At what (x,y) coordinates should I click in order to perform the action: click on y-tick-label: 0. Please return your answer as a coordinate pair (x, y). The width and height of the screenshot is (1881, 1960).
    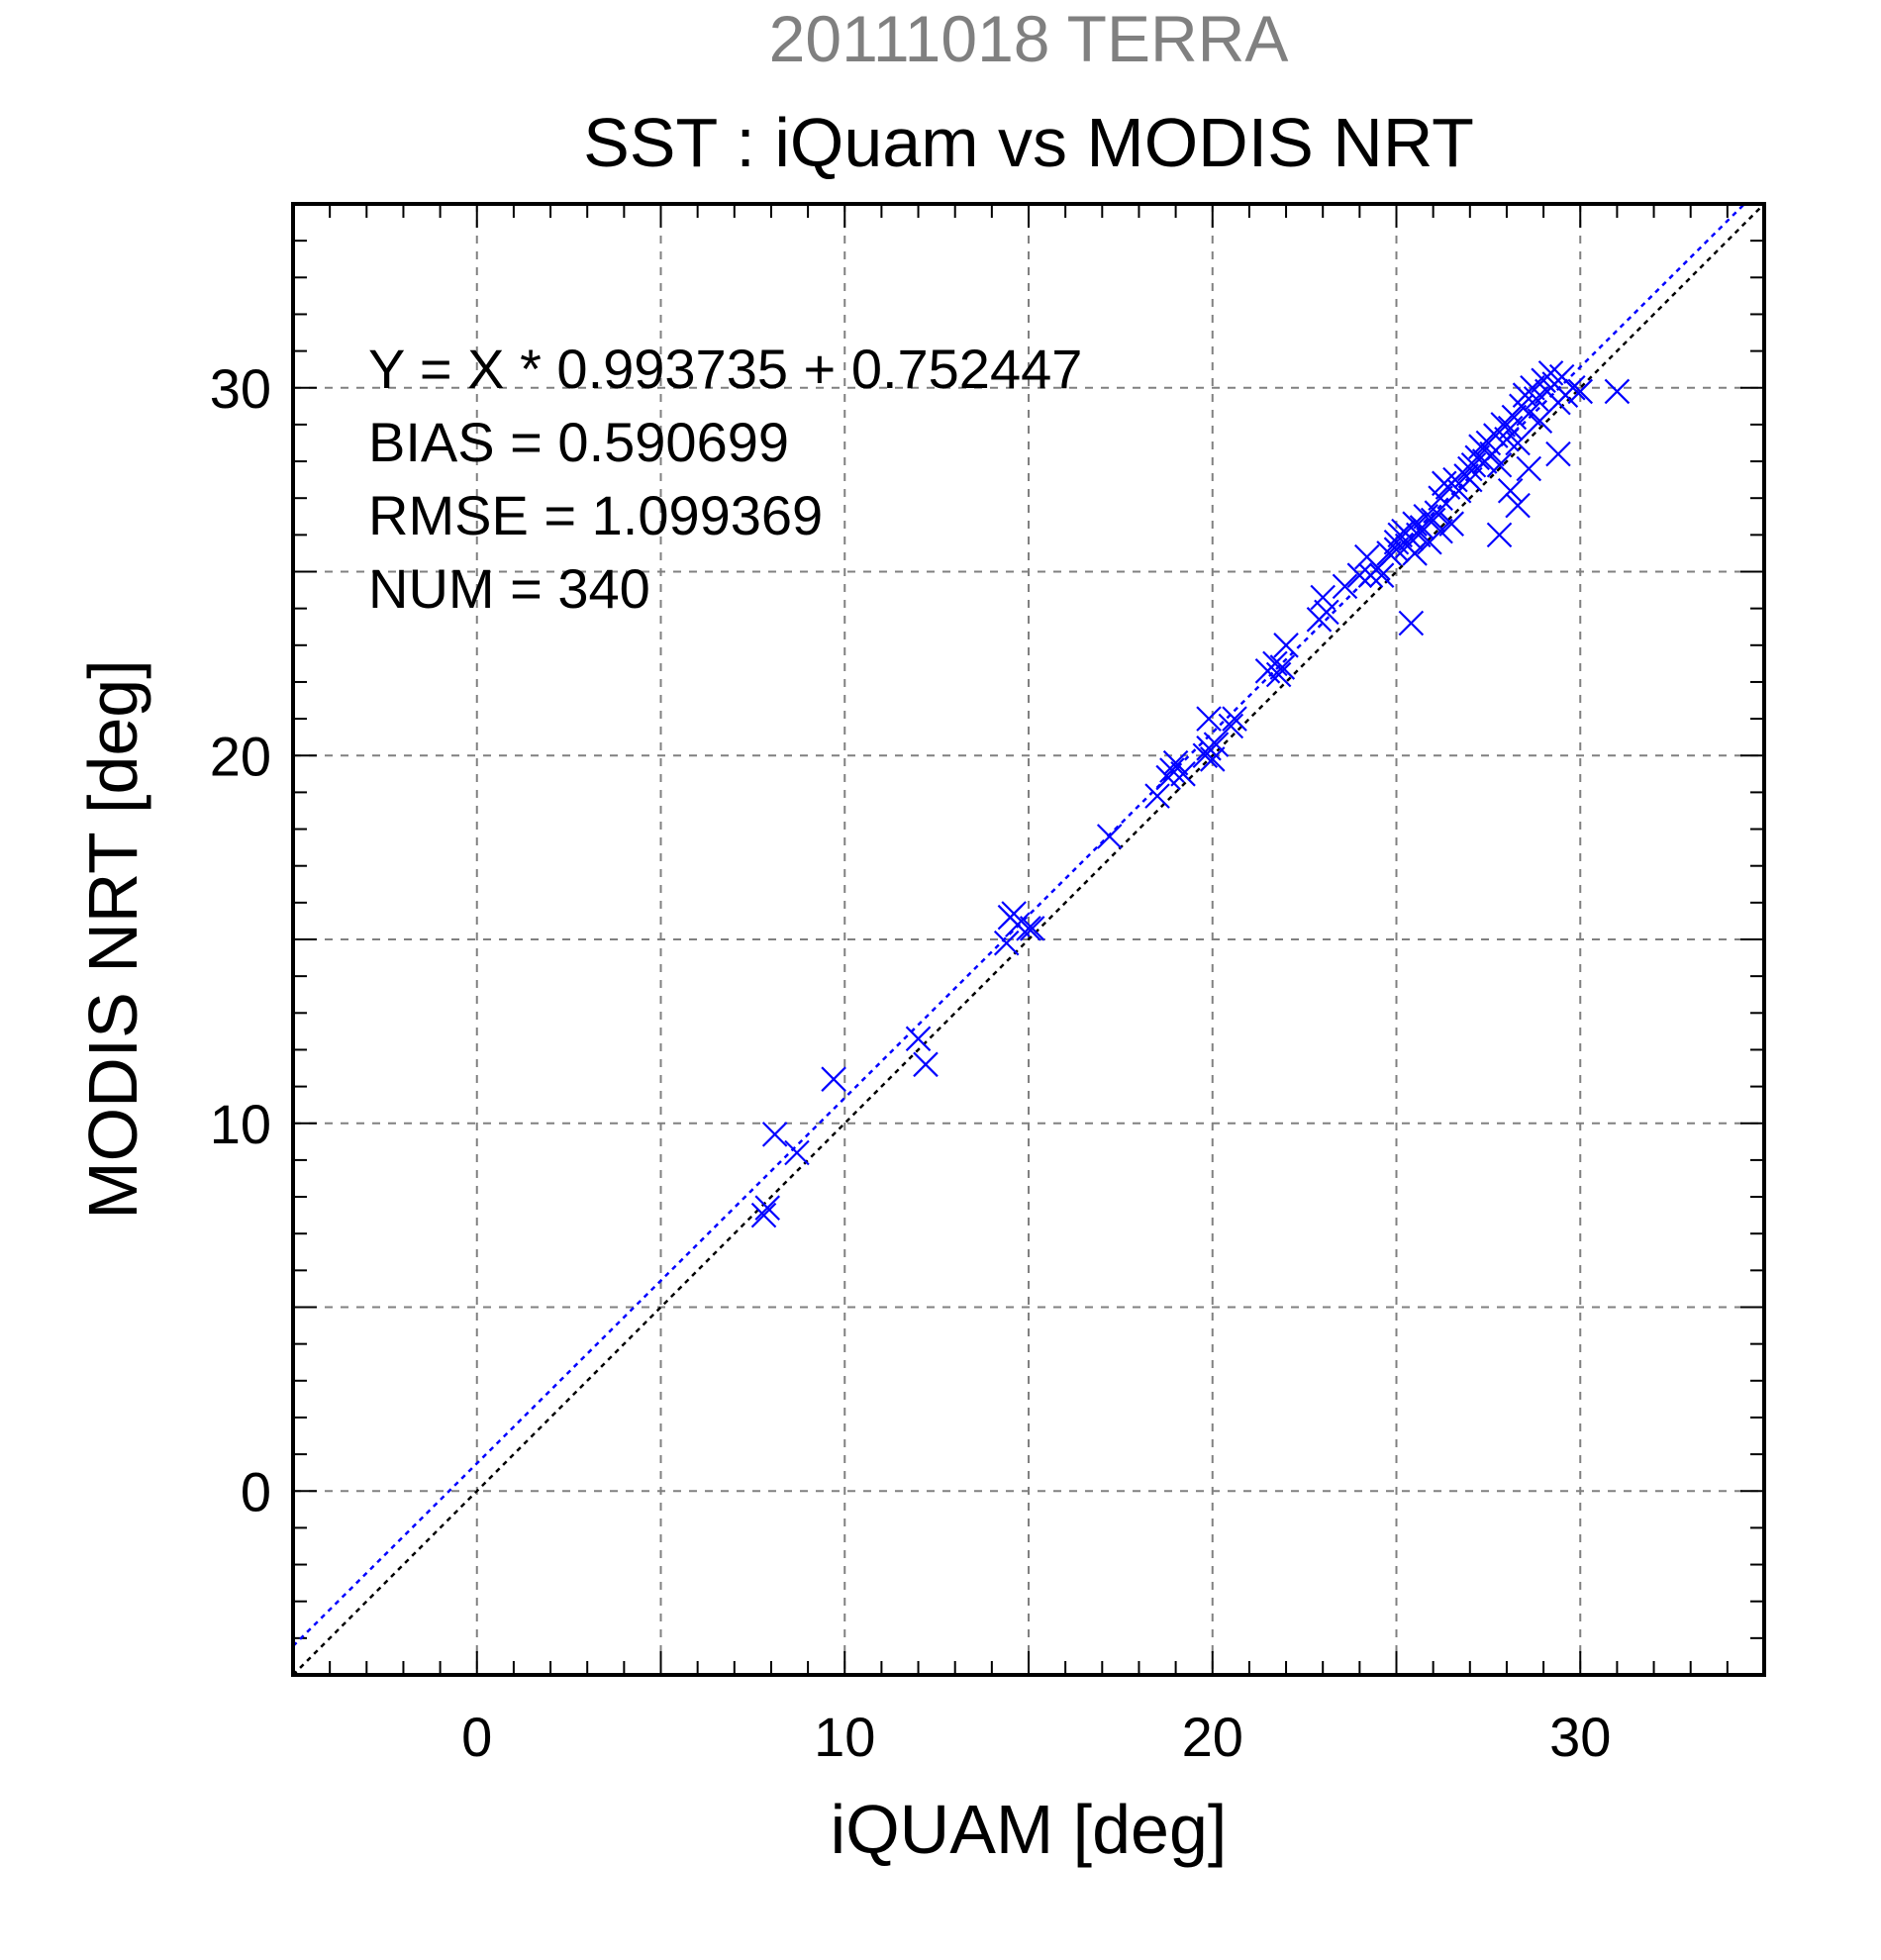
    Looking at the image, I should click on (256, 1491).